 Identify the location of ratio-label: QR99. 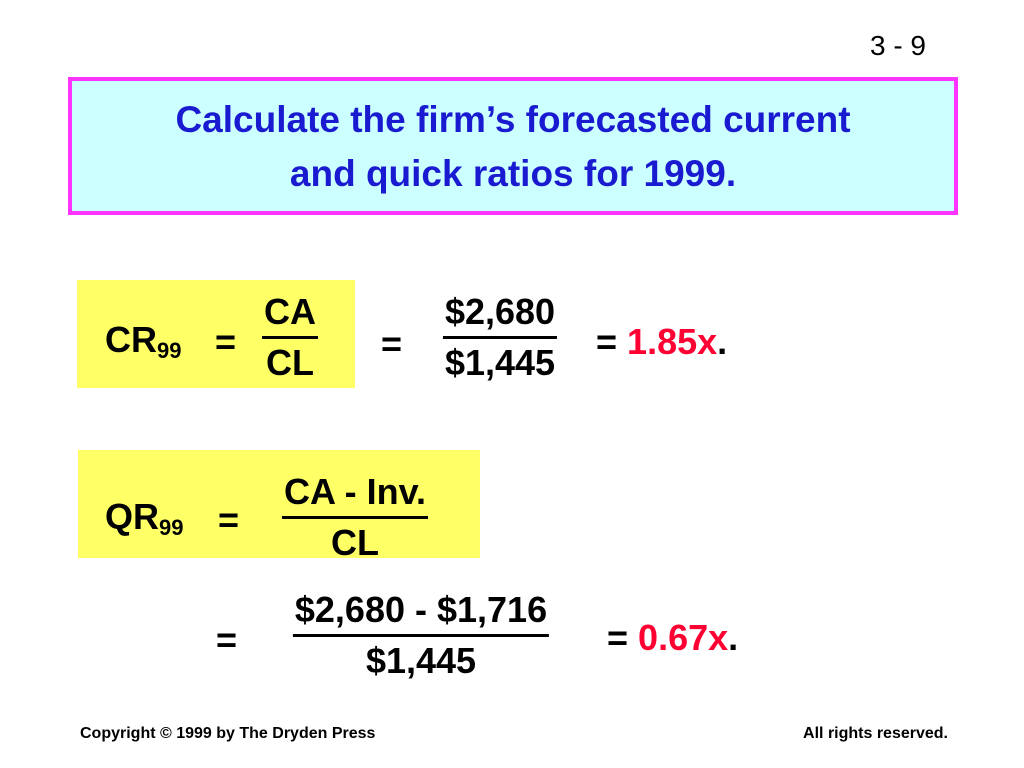
(144, 518).